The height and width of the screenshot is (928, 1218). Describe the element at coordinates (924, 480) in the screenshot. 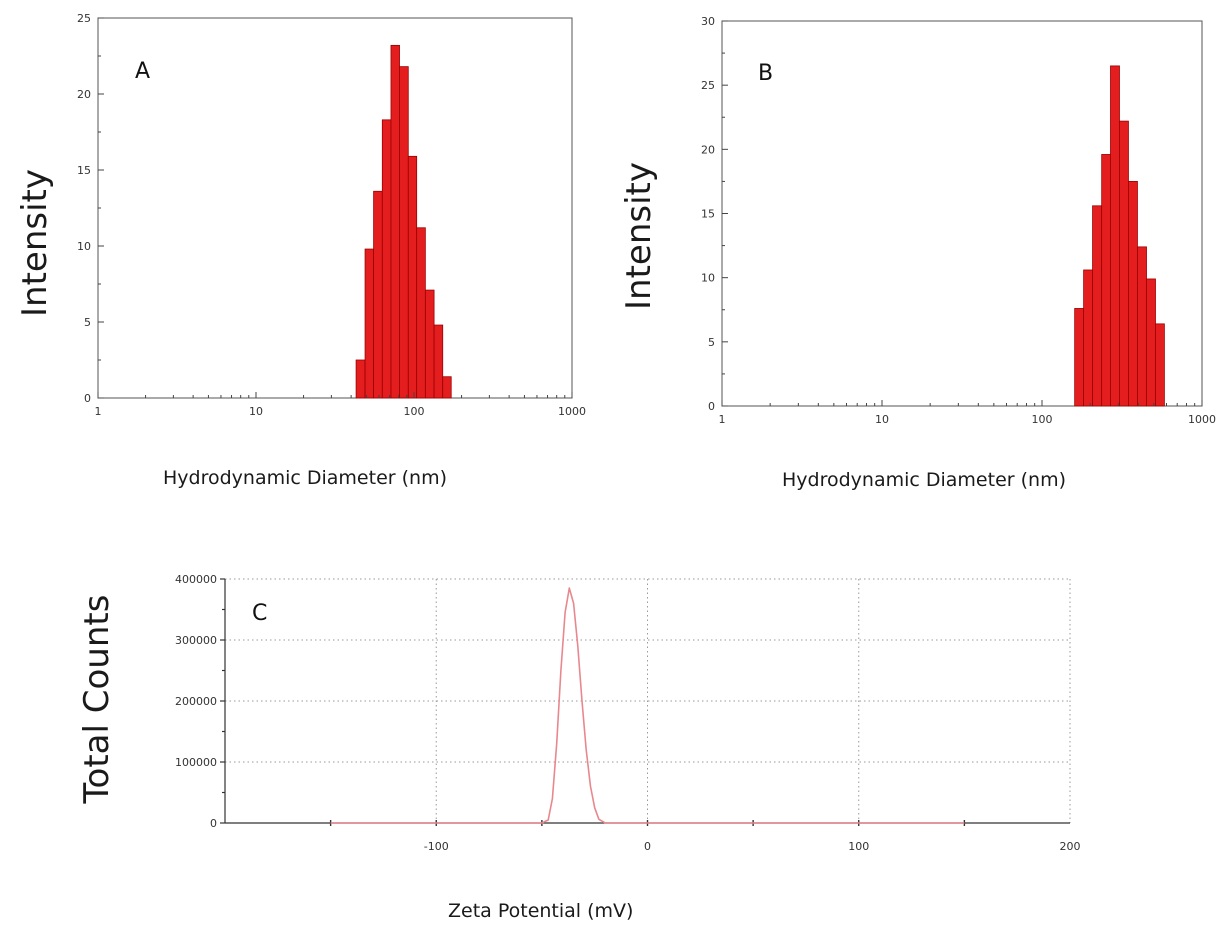

I see `x-axis-label-b: Hydrodynamic Diameter (nm)` at that location.